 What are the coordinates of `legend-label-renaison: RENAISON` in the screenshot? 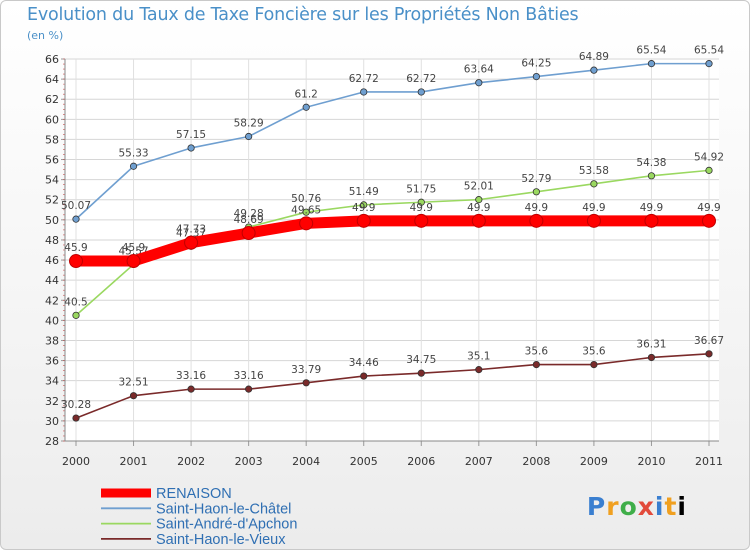 It's located at (194, 494).